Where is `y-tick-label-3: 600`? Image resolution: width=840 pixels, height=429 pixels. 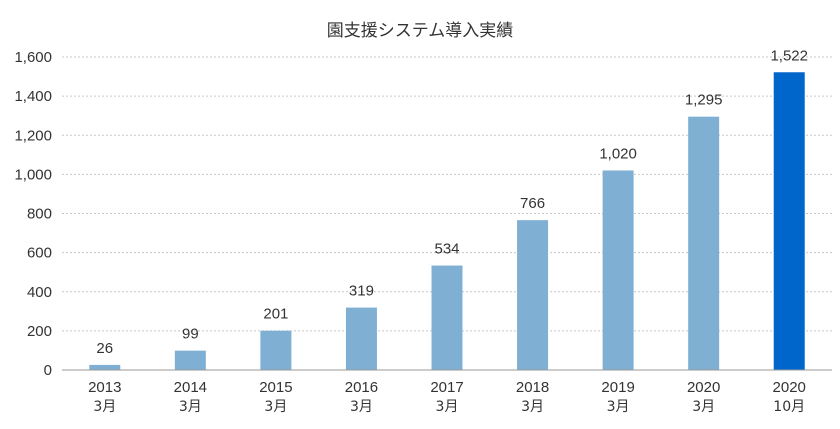 y-tick-label-3: 600 is located at coordinates (39, 253).